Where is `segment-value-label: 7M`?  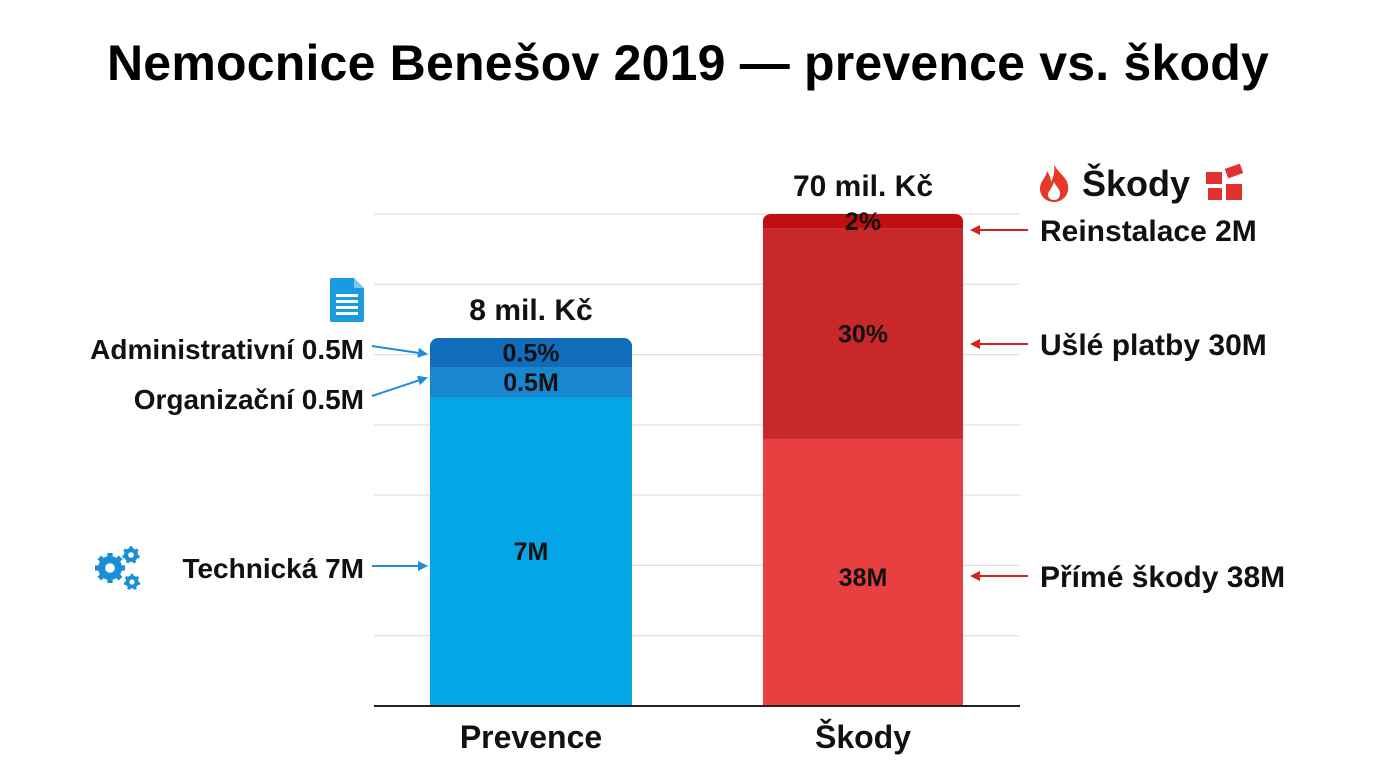
segment-value-label: 7M is located at coordinates (531, 552).